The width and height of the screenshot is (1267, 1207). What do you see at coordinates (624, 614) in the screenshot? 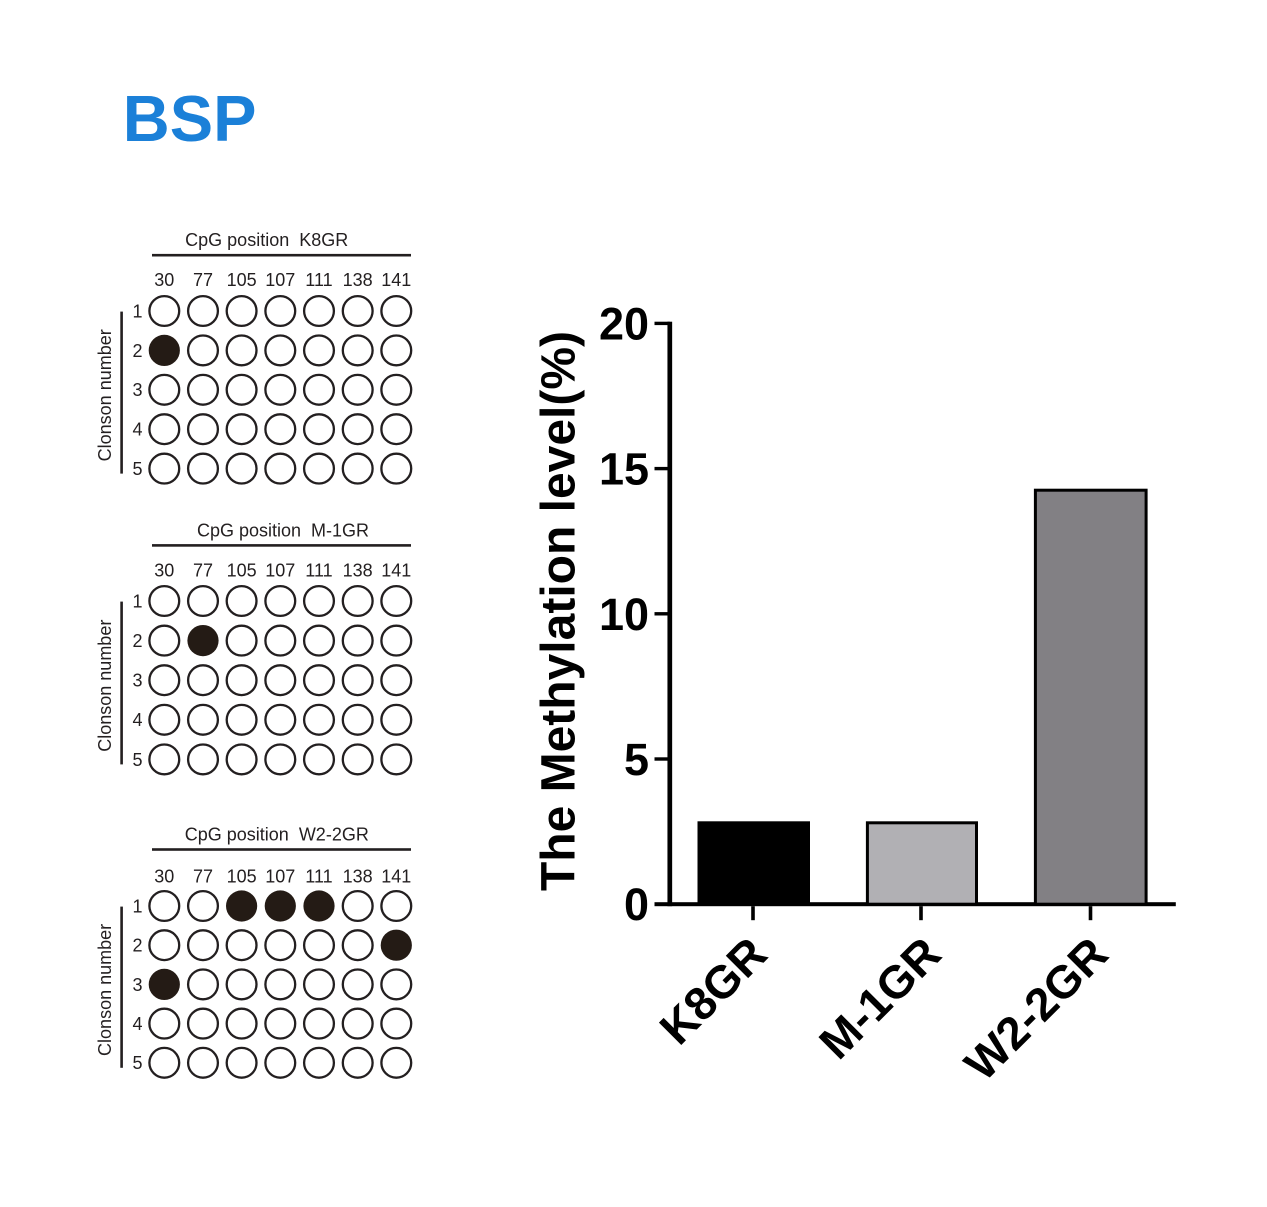
I see `svg-text: 10` at bounding box center [624, 614].